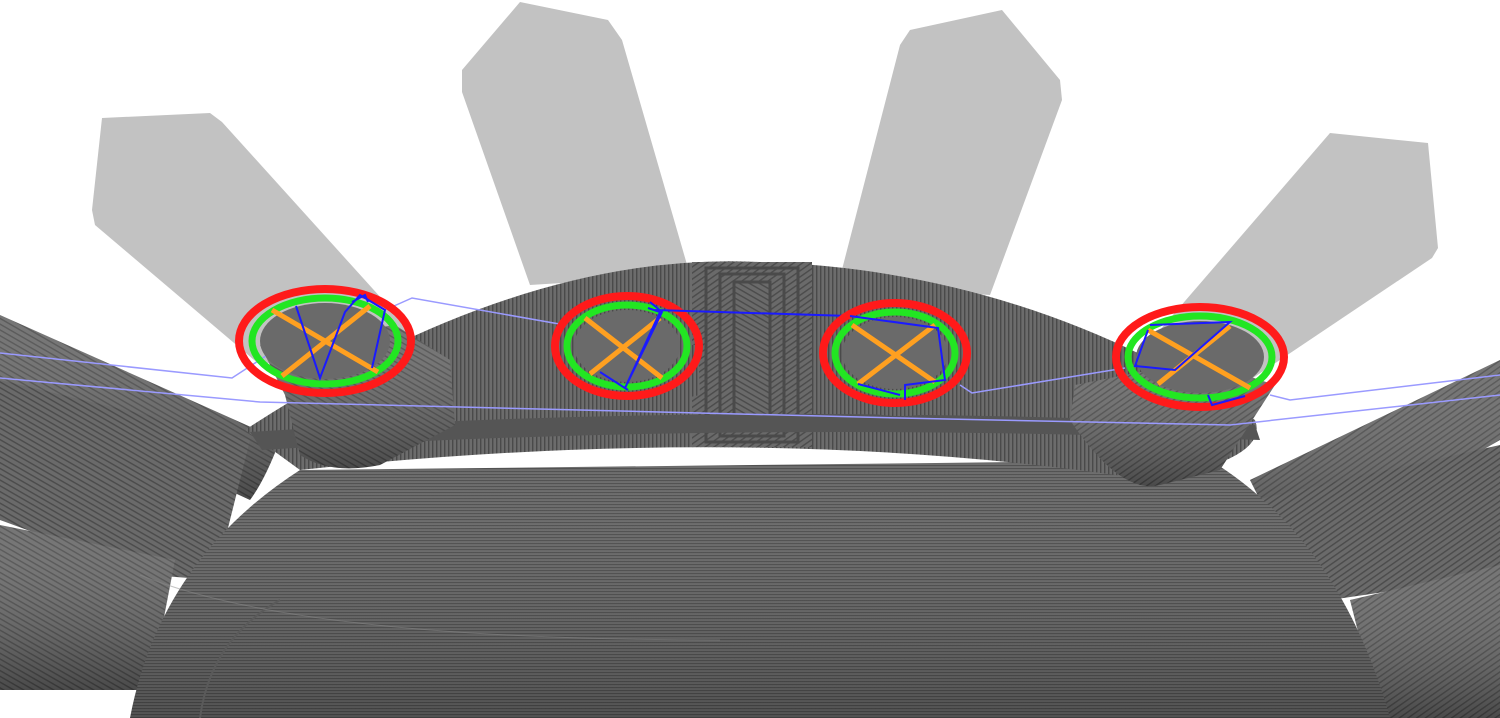 The width and height of the screenshot is (1500, 718). I want to click on peg-3-toolpath, so click(895, 353).